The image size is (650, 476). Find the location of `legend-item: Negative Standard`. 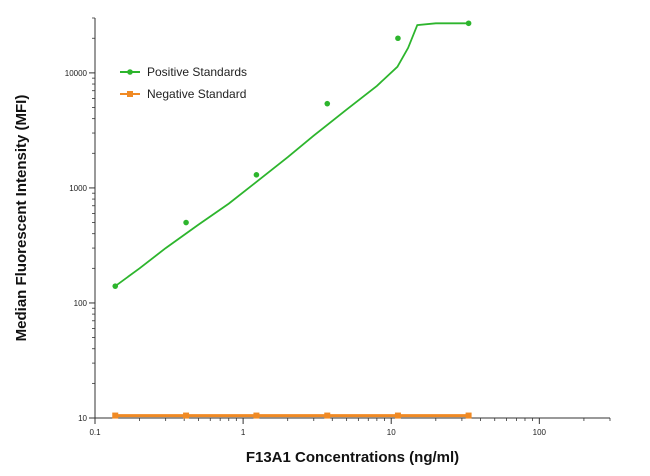

legend-item: Negative Standard is located at coordinates (183, 94).